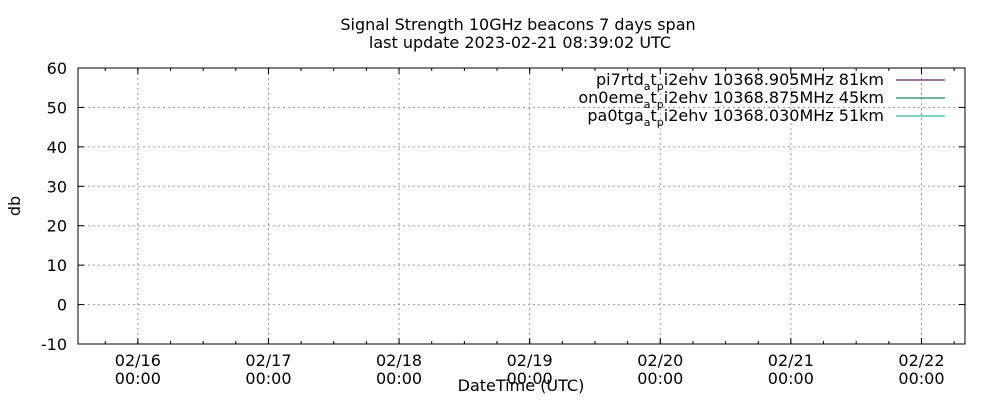 This screenshot has width=1000, height=404. What do you see at coordinates (138, 360) in the screenshot?
I see `x-tick-date-label: 02/16` at bounding box center [138, 360].